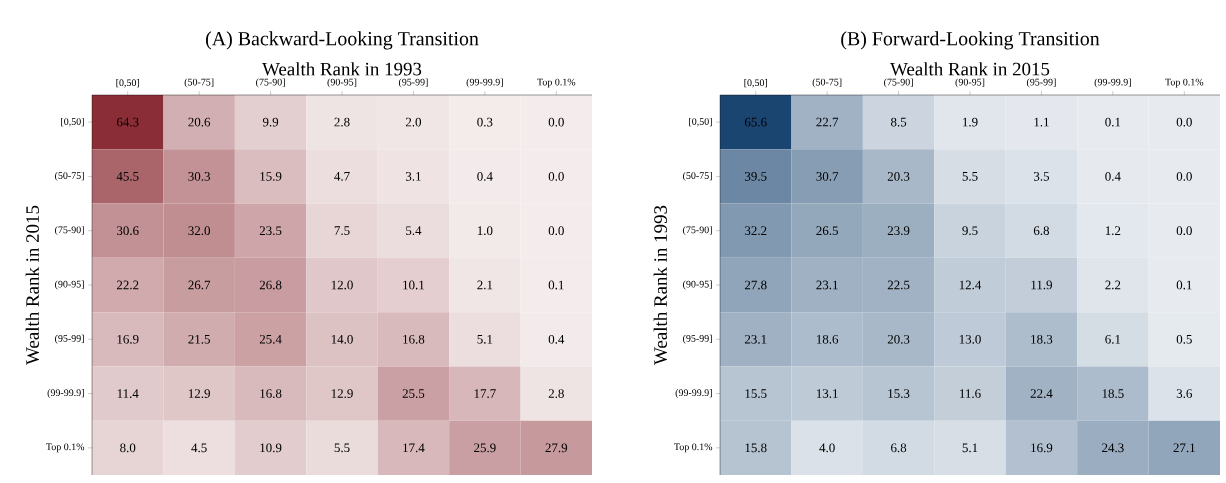 This screenshot has width=1226, height=483. What do you see at coordinates (970, 393) in the screenshot?
I see `data-label: 11.6` at bounding box center [970, 393].